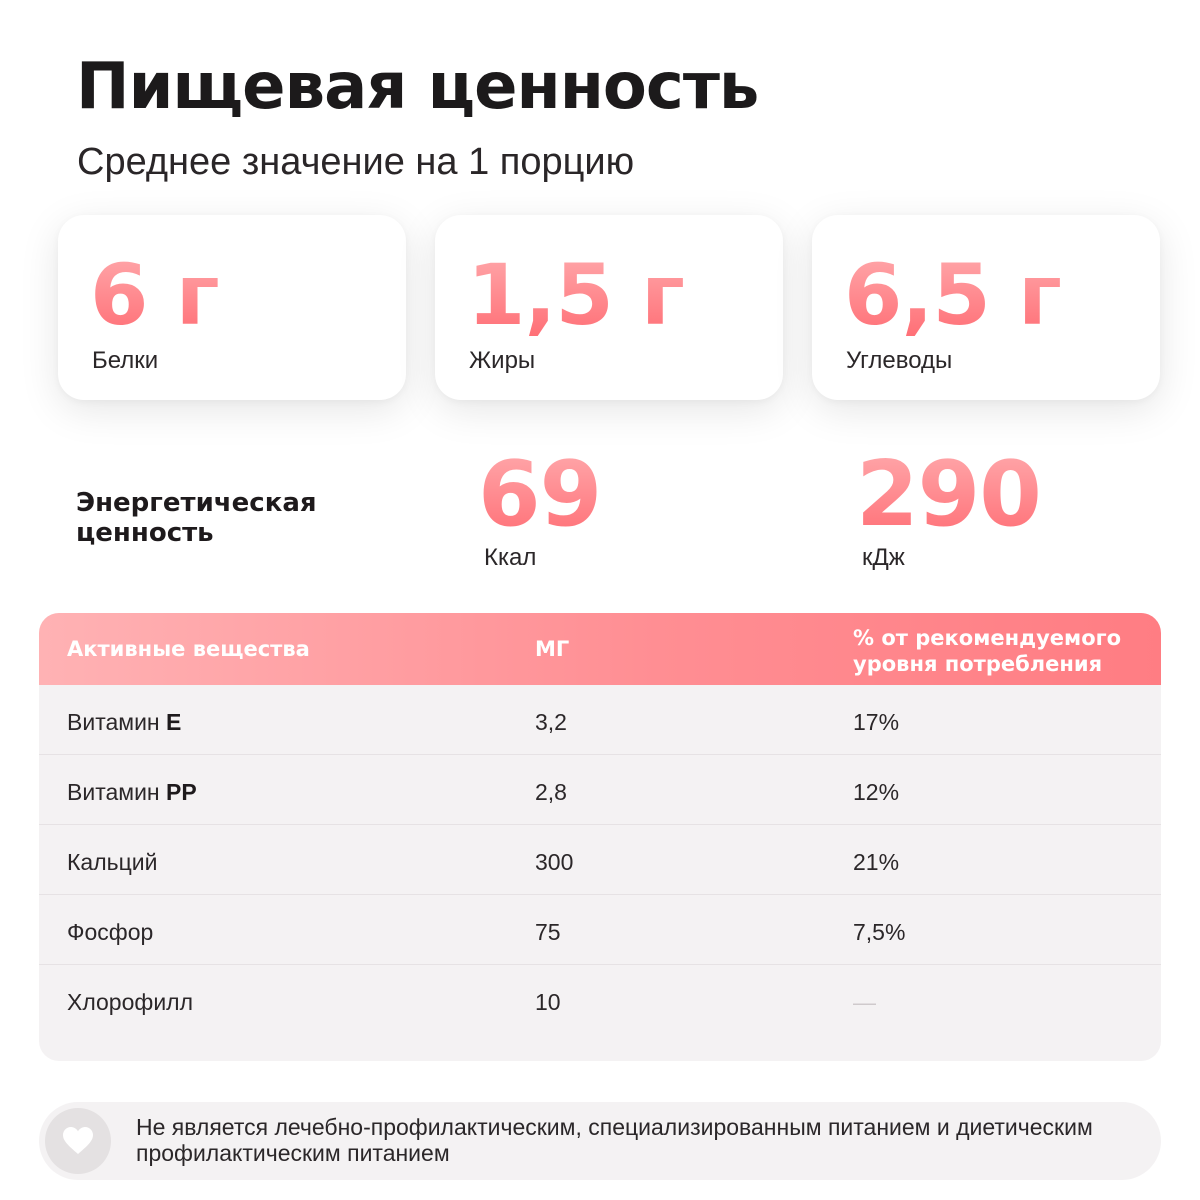 This screenshot has height=1200, width=1200. I want to click on row-name: Фосфор, so click(110, 932).